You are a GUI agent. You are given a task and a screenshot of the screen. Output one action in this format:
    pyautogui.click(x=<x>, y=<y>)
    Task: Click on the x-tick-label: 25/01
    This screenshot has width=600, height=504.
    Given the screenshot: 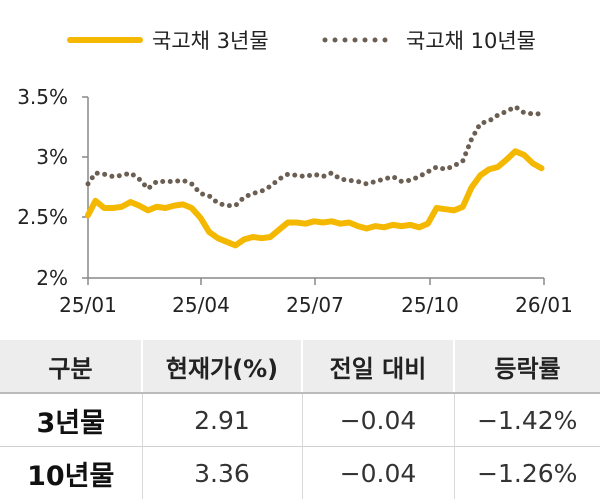 What is the action you would take?
    pyautogui.click(x=88, y=305)
    